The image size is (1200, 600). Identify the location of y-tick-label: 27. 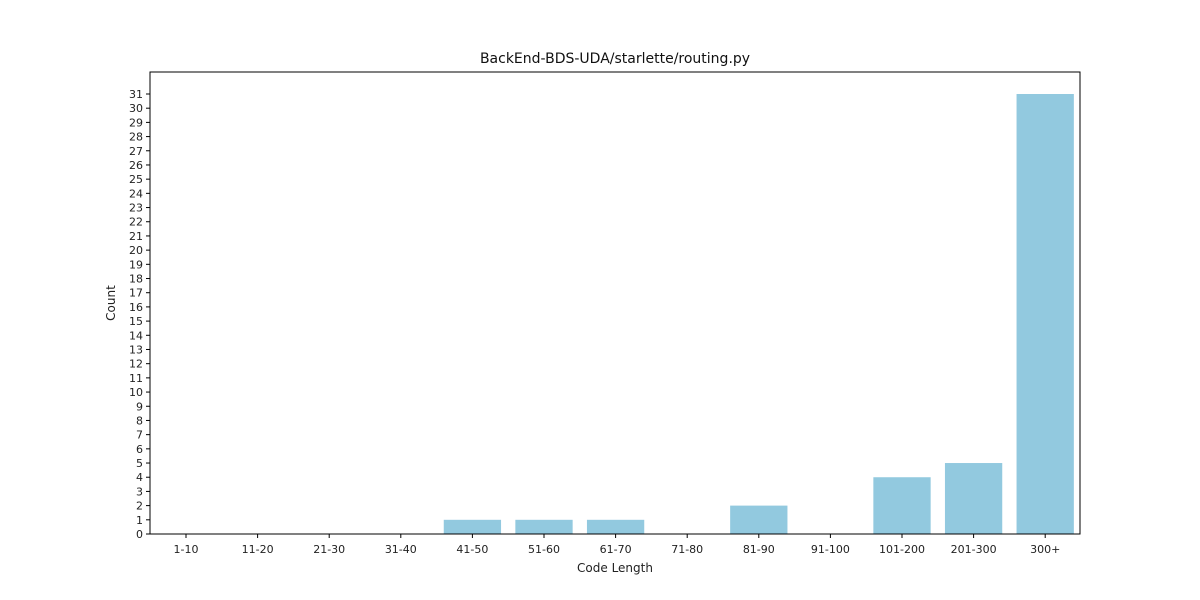
(136, 151).